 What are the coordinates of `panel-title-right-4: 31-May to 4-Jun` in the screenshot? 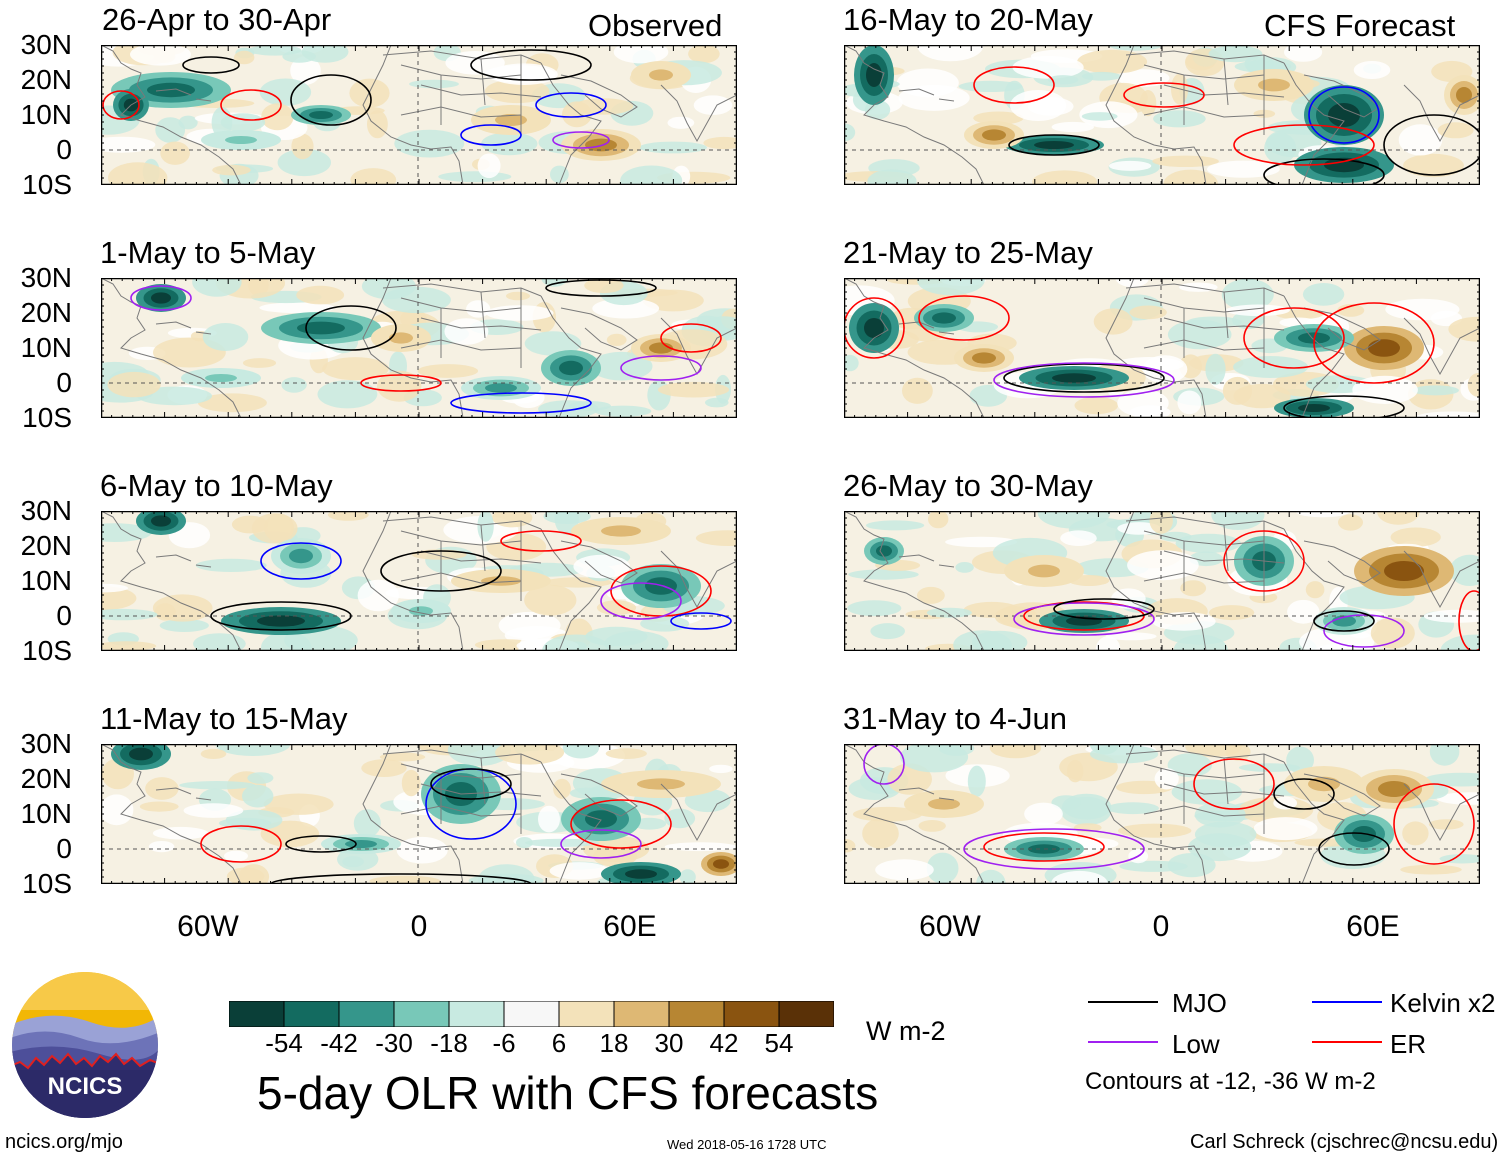 It's located at (955, 718).